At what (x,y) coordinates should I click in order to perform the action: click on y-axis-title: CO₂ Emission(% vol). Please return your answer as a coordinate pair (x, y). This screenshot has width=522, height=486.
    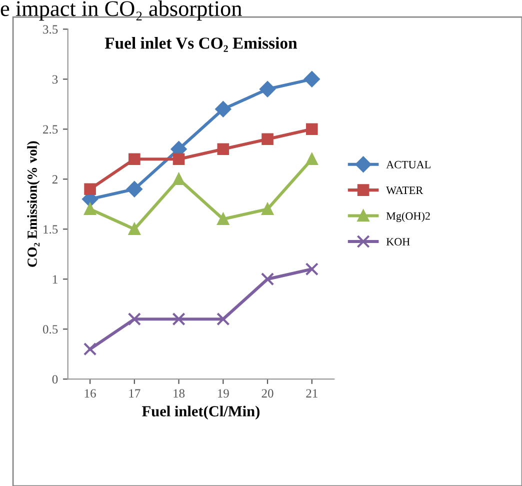
    Looking at the image, I should click on (33, 204).